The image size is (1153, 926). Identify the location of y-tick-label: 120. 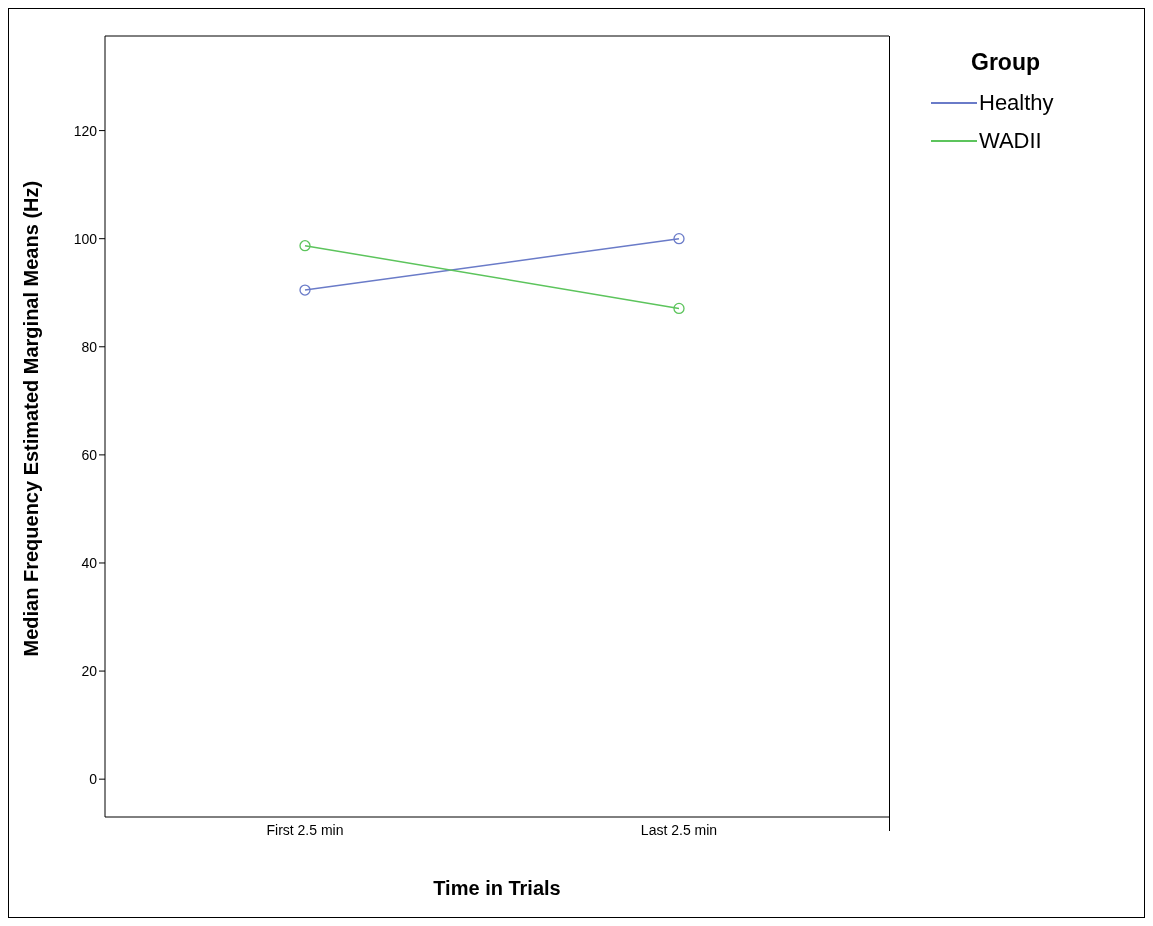
(85, 130).